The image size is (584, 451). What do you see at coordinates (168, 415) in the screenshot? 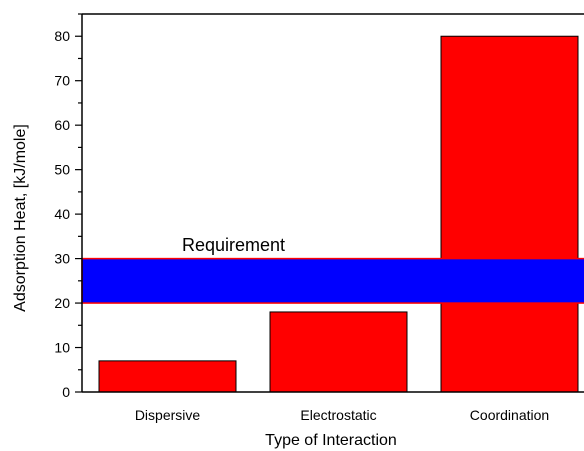
I see `x-tick-label-dispersive: Dispersive` at bounding box center [168, 415].